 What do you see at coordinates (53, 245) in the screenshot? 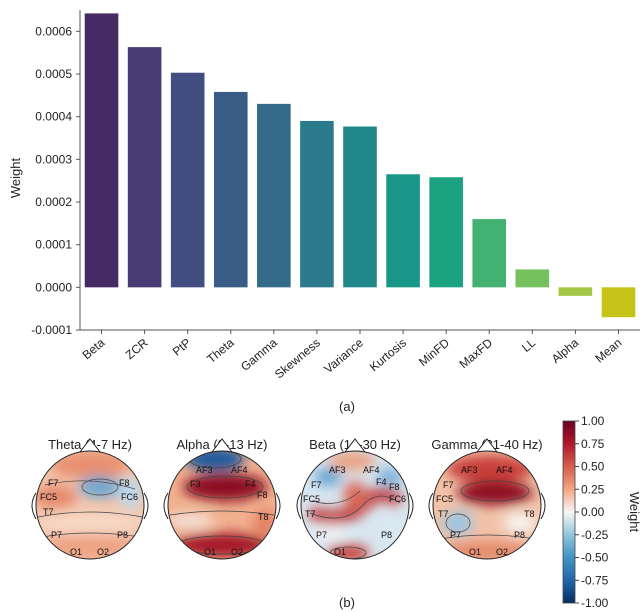
I see `y-tick-label: 0.0001` at bounding box center [53, 245].